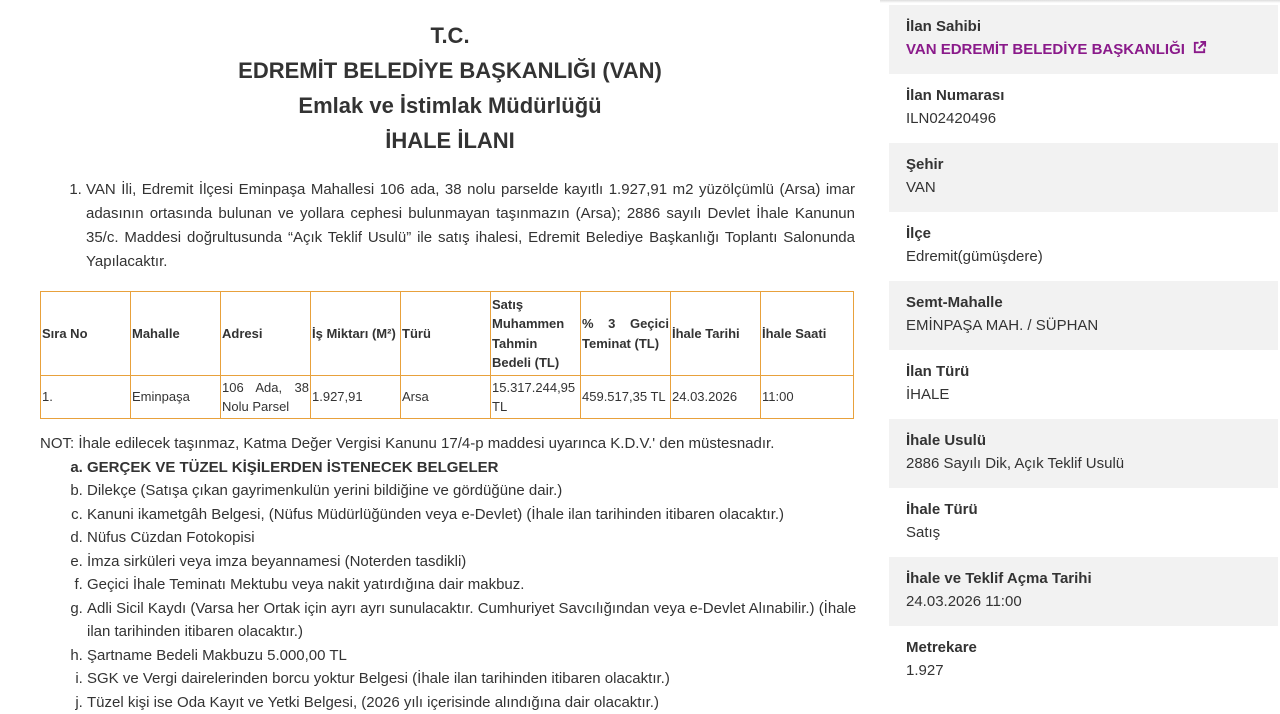 The image size is (1280, 714). I want to click on card-value: Edremit(gümüşdere), so click(1083, 256).